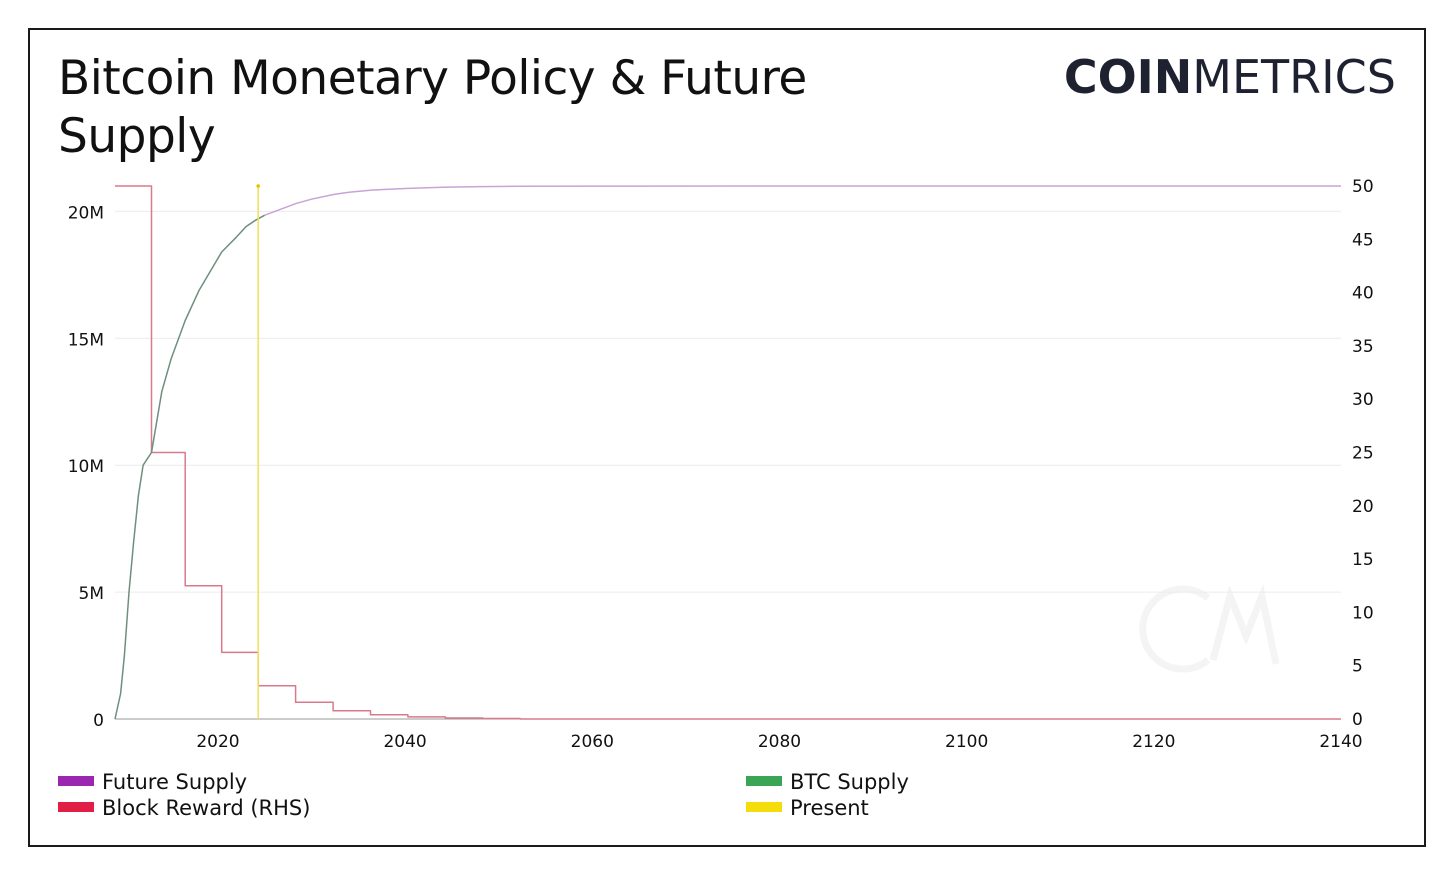  What do you see at coordinates (76, 807) in the screenshot?
I see `legend-swatch-block-reward` at bounding box center [76, 807].